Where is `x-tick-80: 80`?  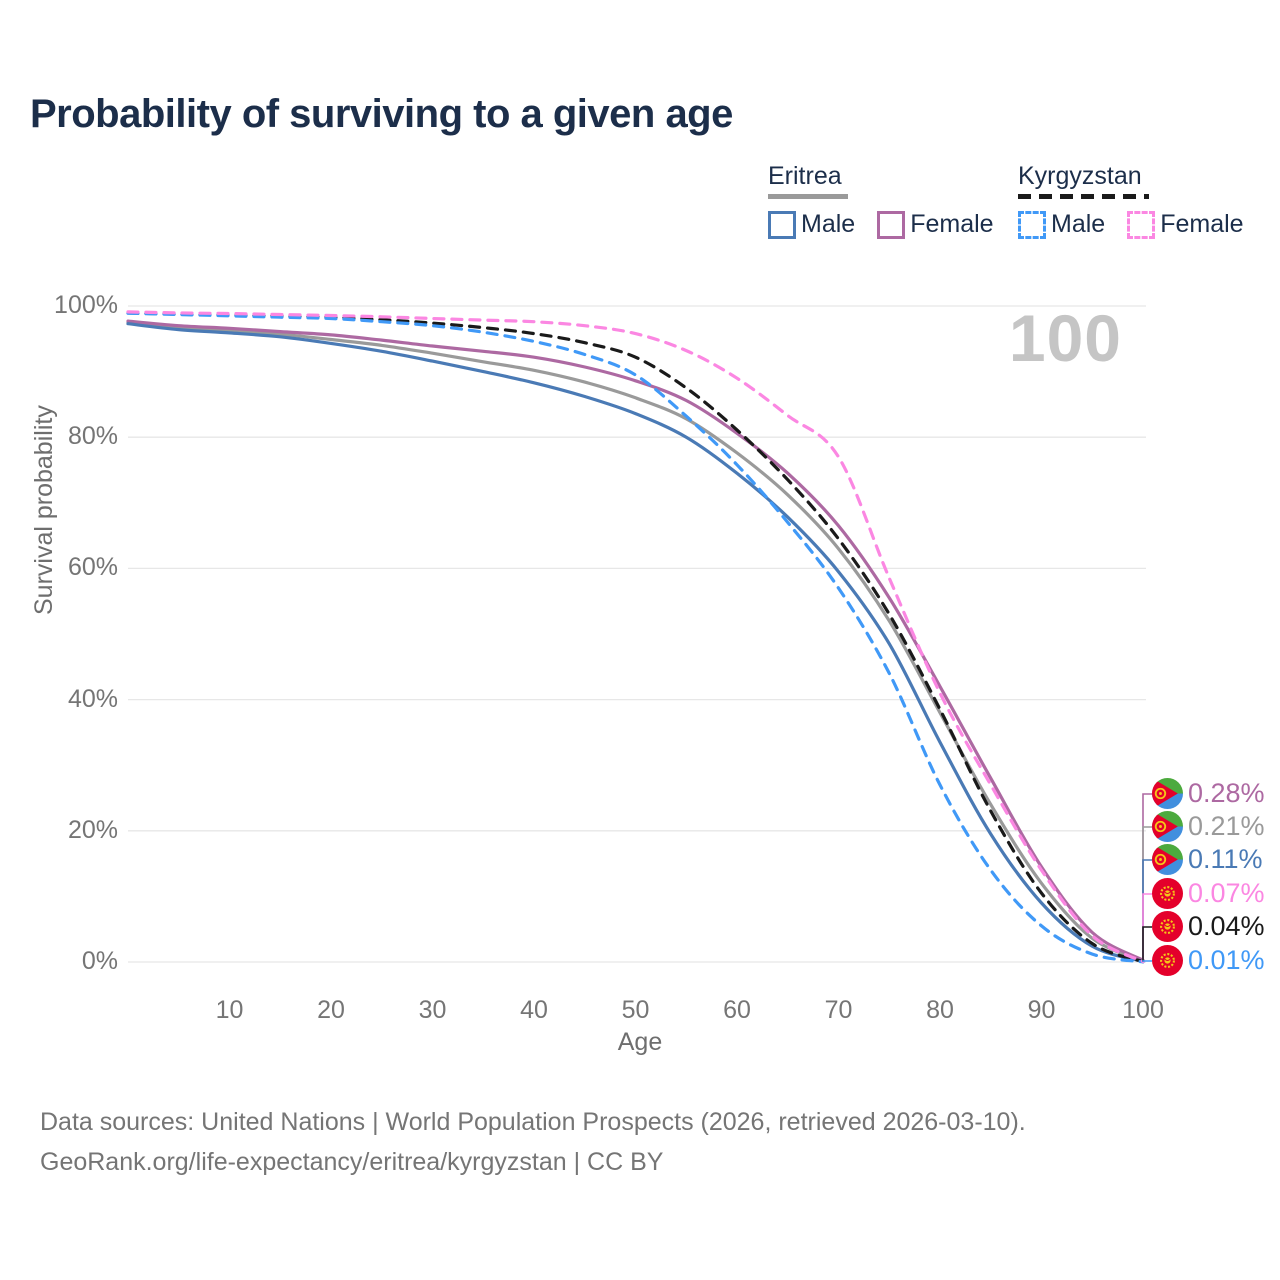 x-tick-80: 80 is located at coordinates (940, 1010).